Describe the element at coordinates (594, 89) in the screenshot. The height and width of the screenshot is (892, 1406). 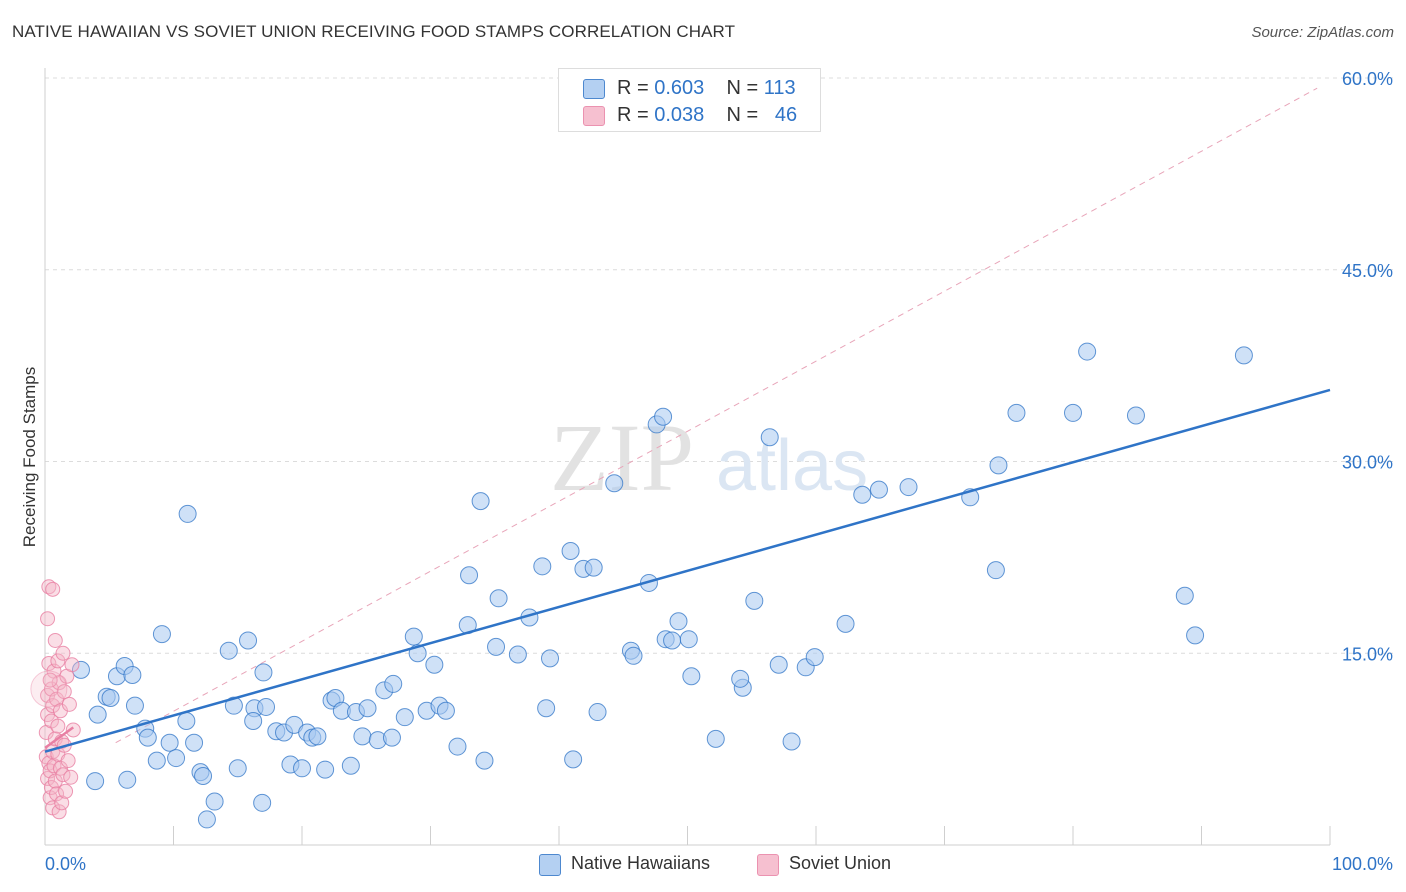
I see `legend-swatch-native-hawaiians` at that location.